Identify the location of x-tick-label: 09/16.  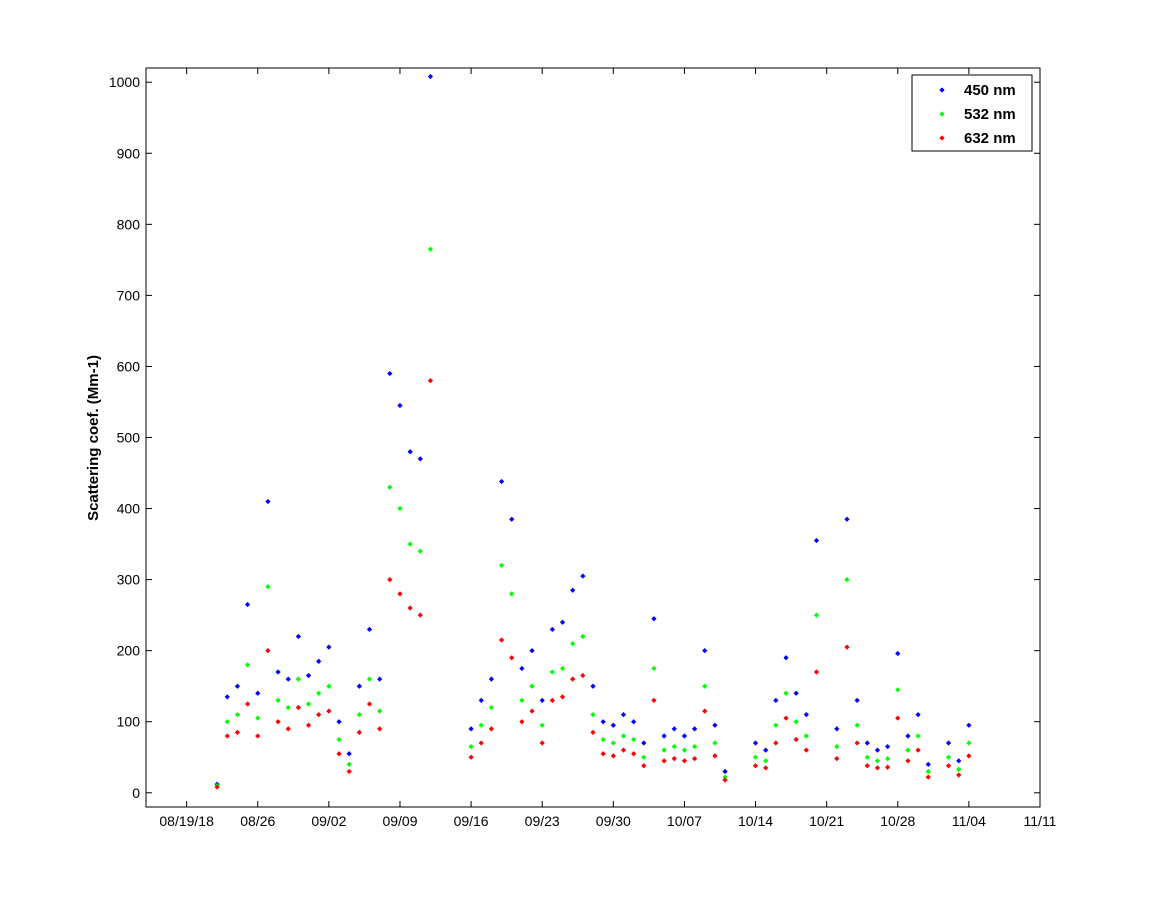
(471, 821).